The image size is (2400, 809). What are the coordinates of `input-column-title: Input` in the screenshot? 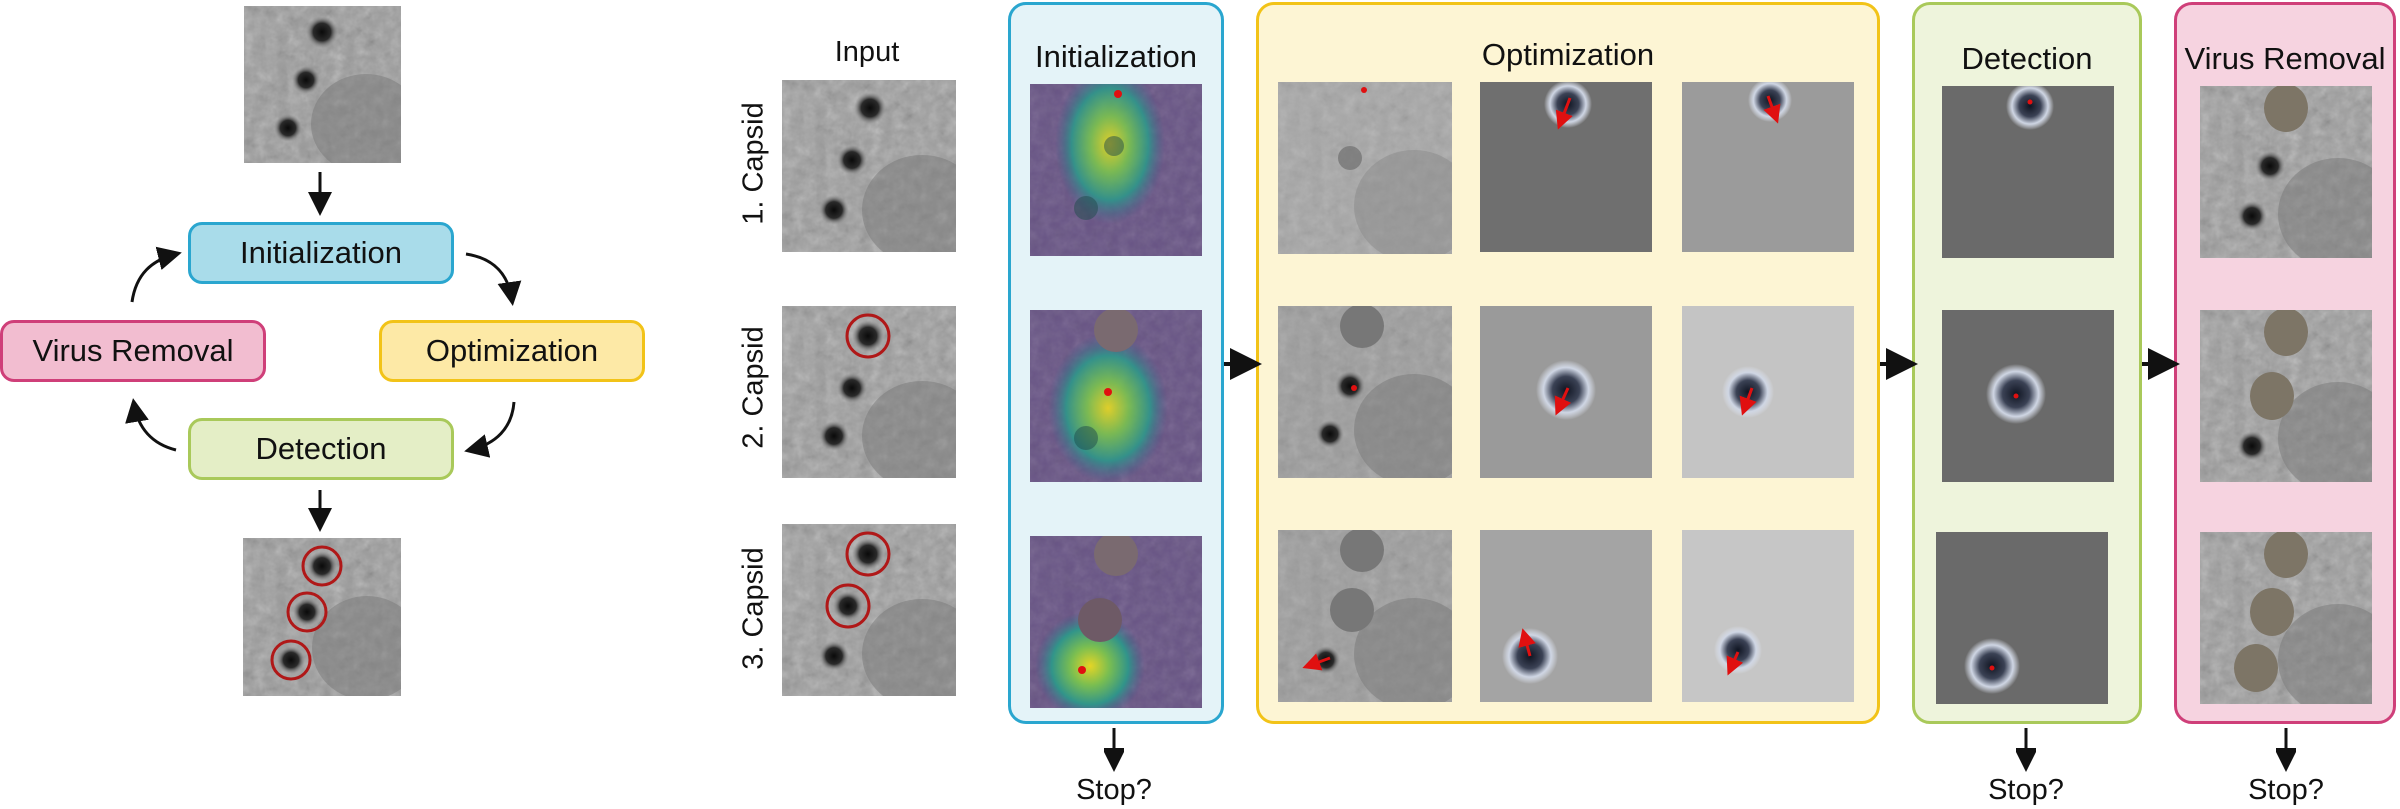 It's located at (867, 52).